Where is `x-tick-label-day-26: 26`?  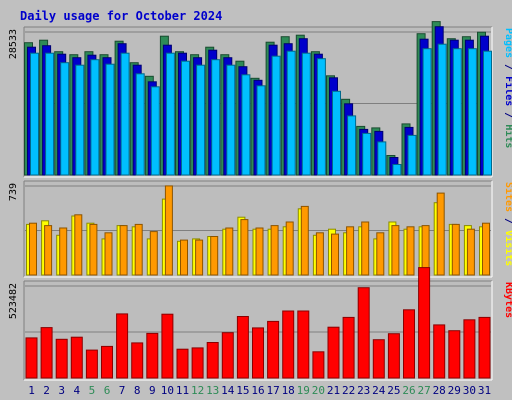 x-tick-label-day-26: 26 is located at coordinates (408, 390).